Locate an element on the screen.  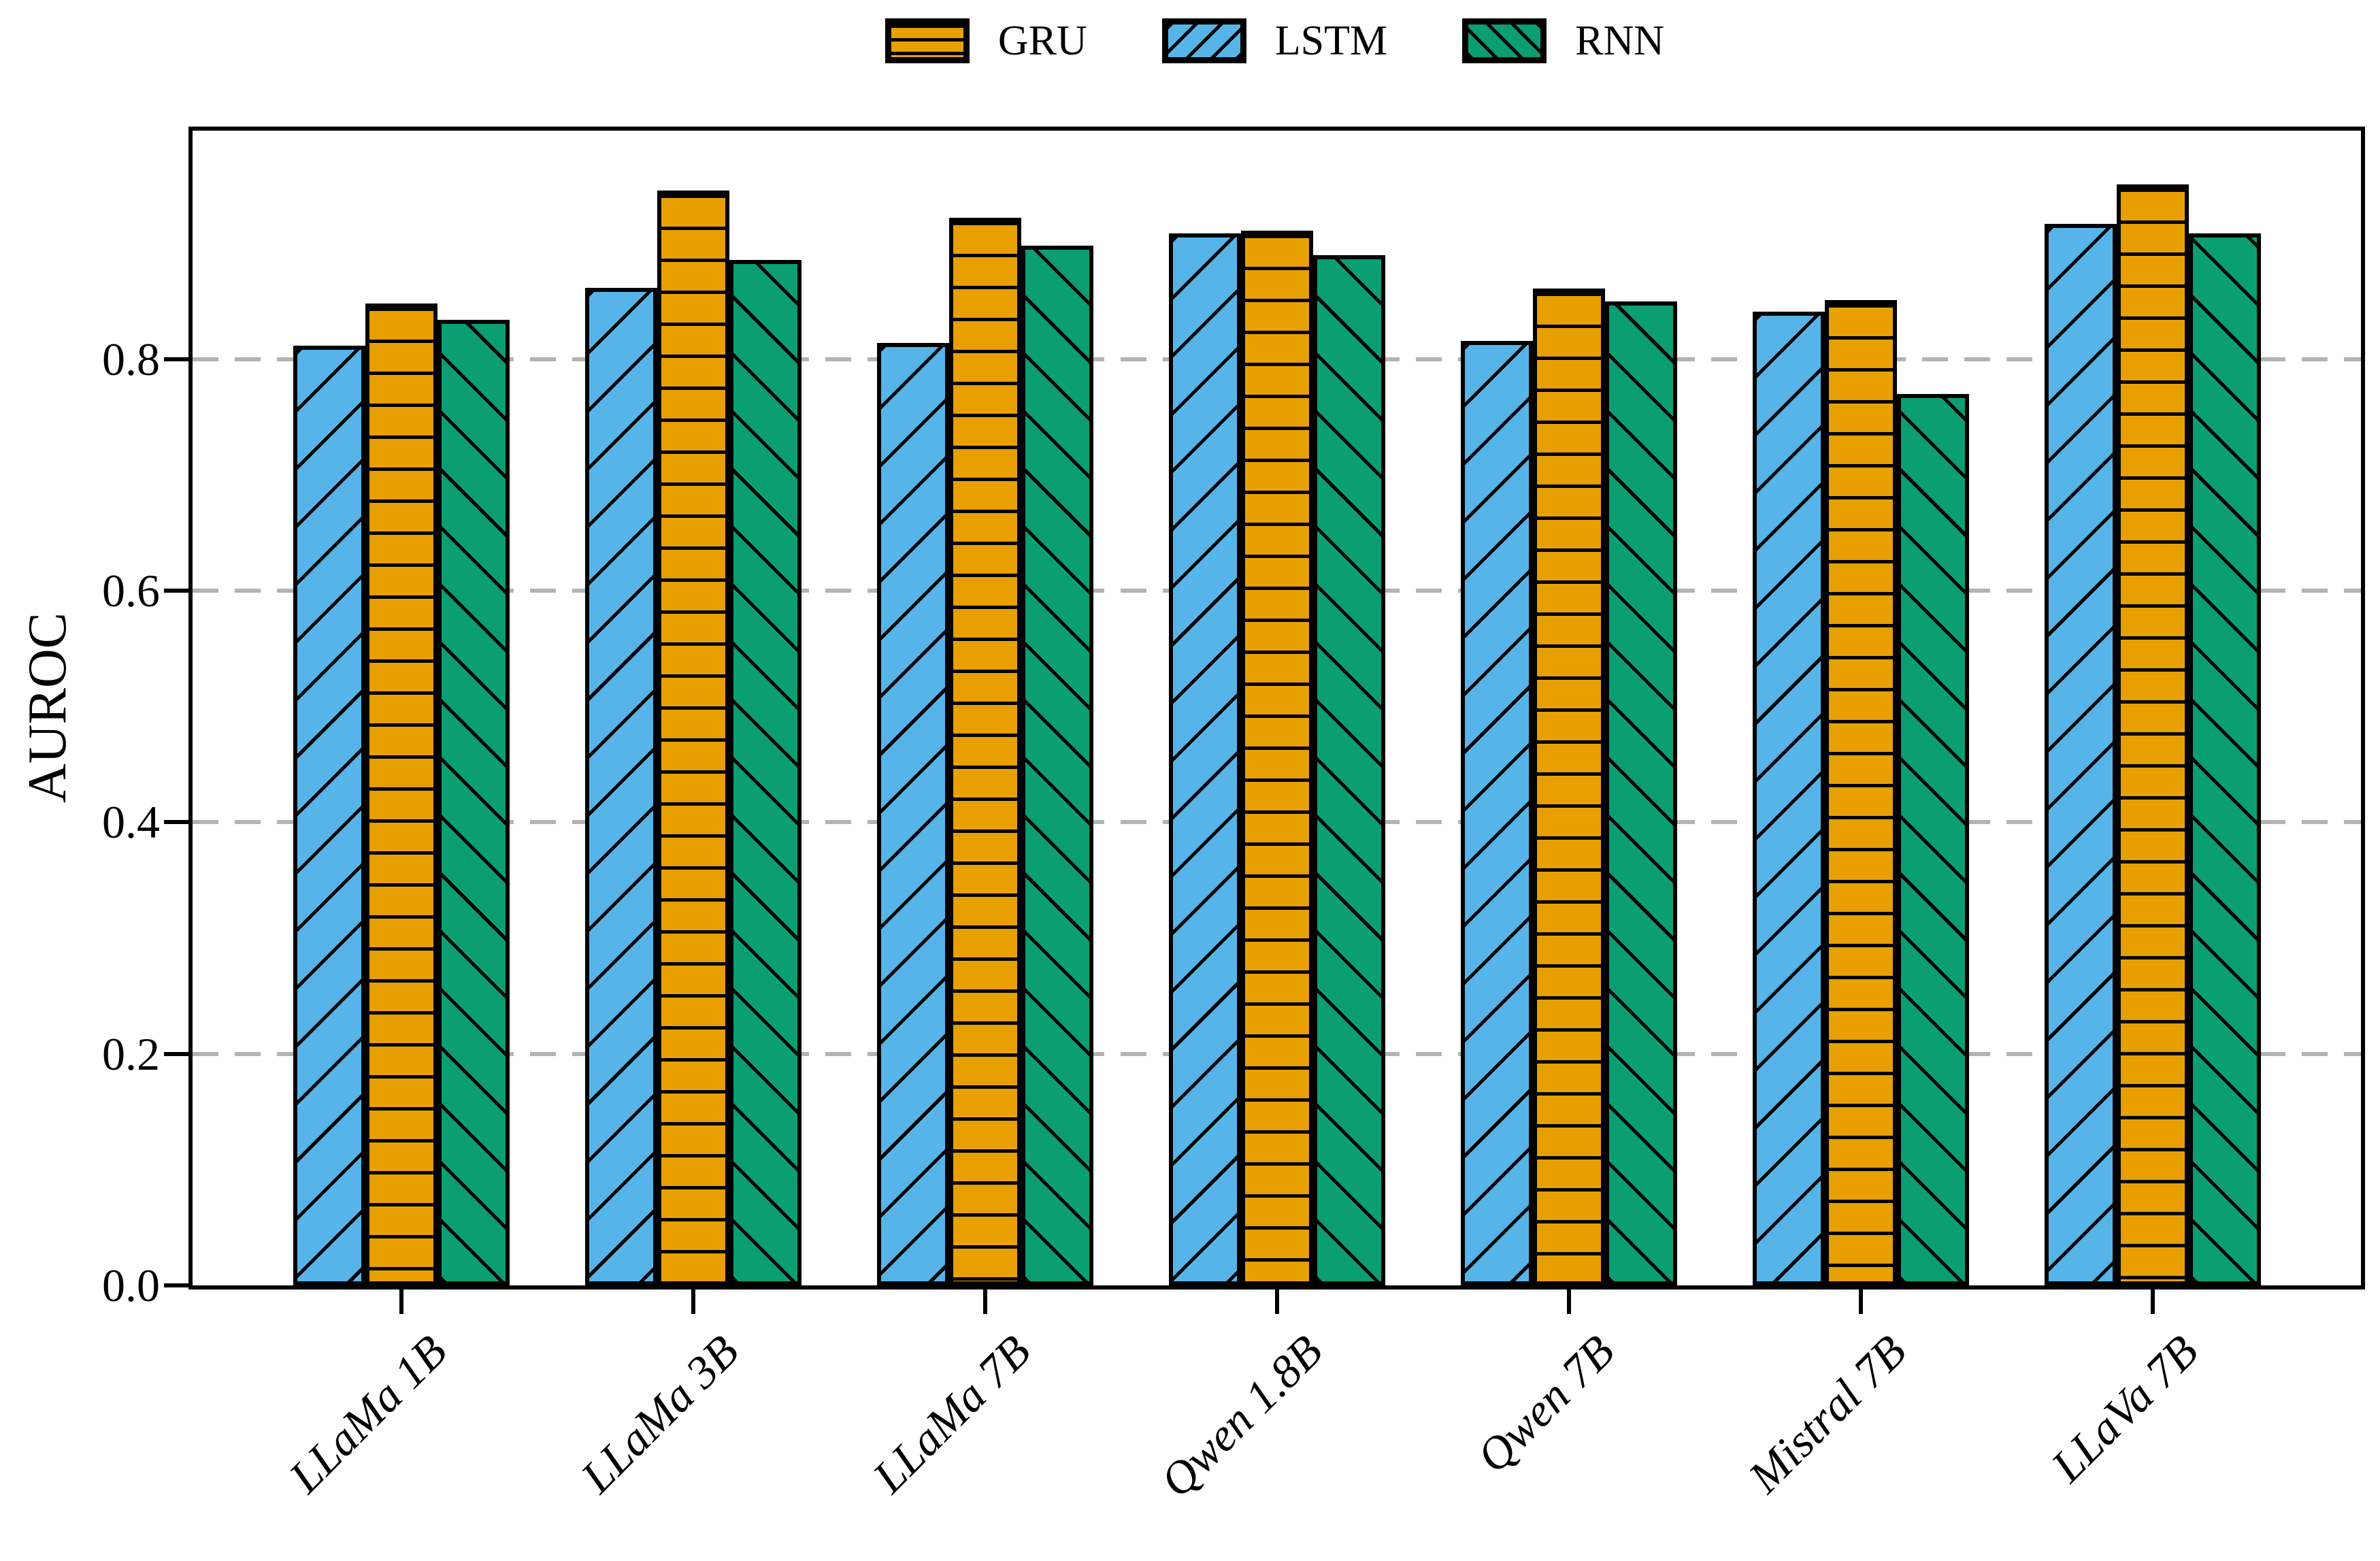
legend-swatch-rnn-icon is located at coordinates (1504, 40).